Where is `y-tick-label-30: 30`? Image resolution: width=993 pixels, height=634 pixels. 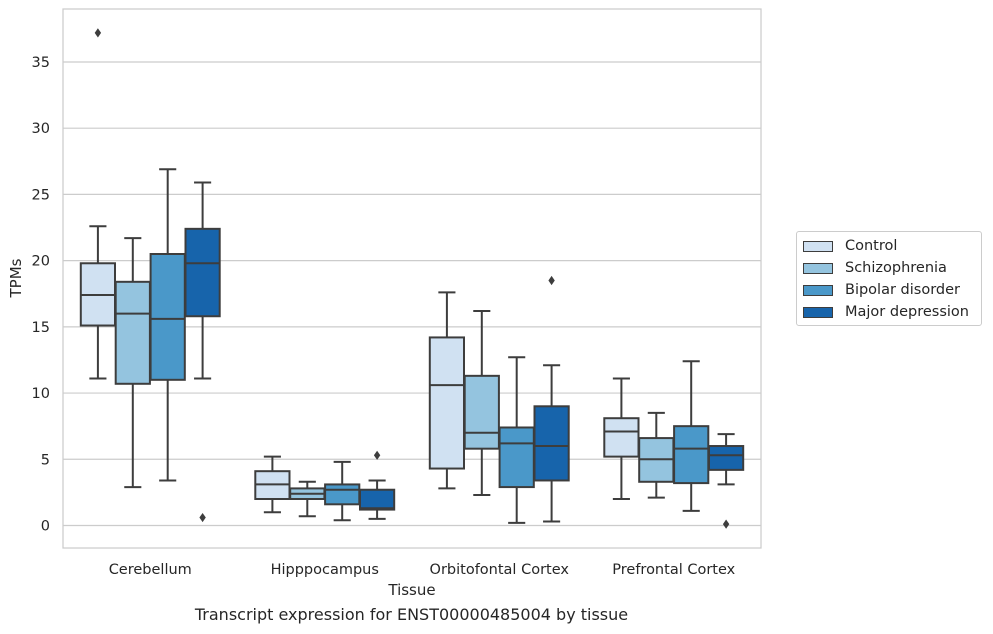
y-tick-label-30: 30 is located at coordinates (41, 129).